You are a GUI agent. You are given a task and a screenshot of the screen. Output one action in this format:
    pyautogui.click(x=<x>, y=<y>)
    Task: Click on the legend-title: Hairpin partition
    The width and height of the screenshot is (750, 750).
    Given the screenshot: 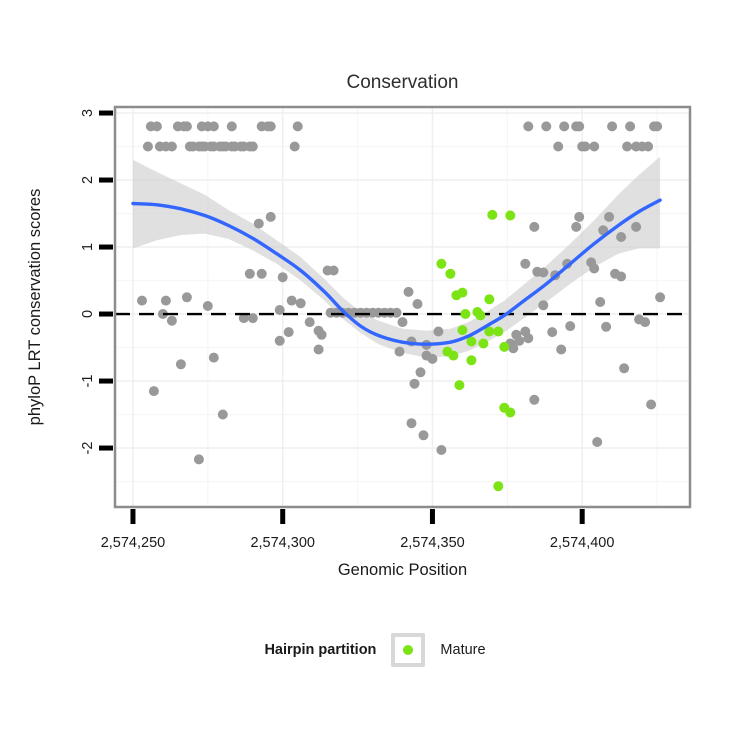 What is the action you would take?
    pyautogui.click(x=320, y=650)
    